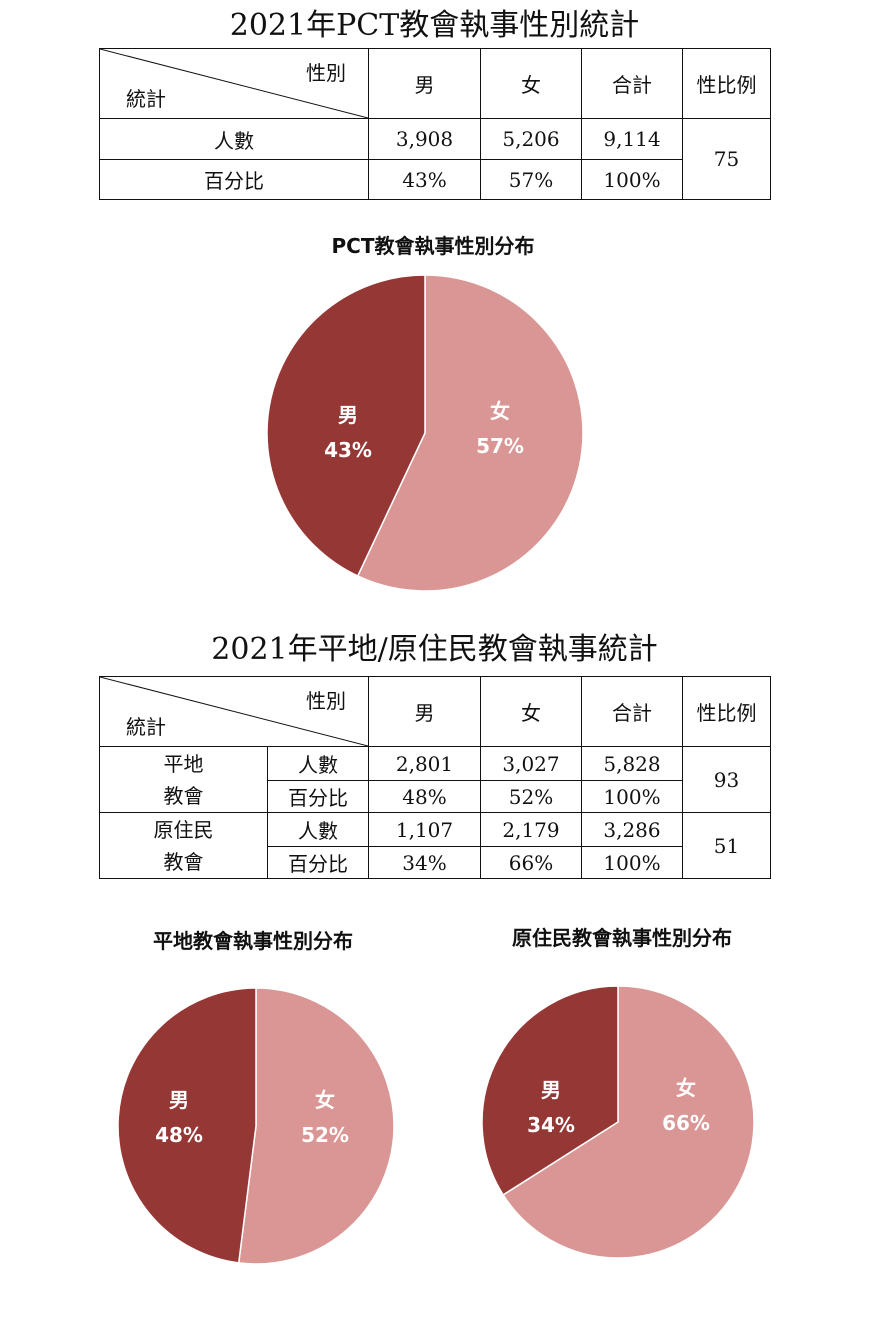 The width and height of the screenshot is (869, 1327). I want to click on pie-chart-indigenous: 女 66% 男 34%, so click(618, 1122).